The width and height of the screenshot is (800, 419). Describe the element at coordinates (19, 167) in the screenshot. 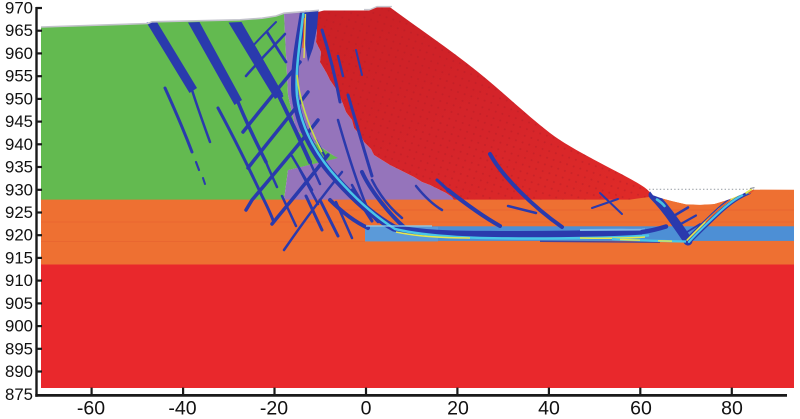

I see `svg-text: 935` at that location.